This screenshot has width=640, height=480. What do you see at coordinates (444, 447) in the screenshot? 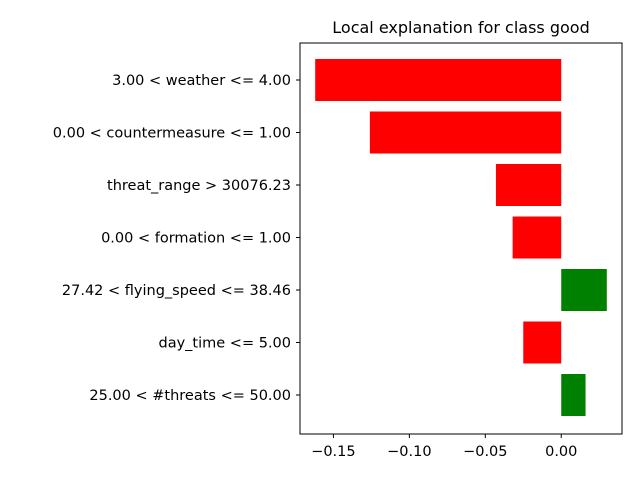
I see `x-axis: −0.15 −0.10 −0.05 0.00` at bounding box center [444, 447].